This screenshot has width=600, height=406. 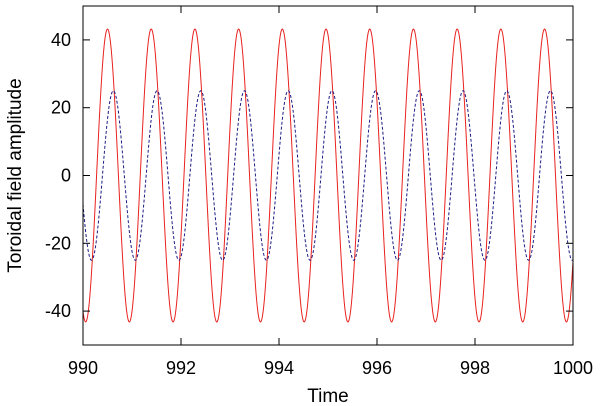 I want to click on x-tick-label: 990, so click(x=83, y=368).